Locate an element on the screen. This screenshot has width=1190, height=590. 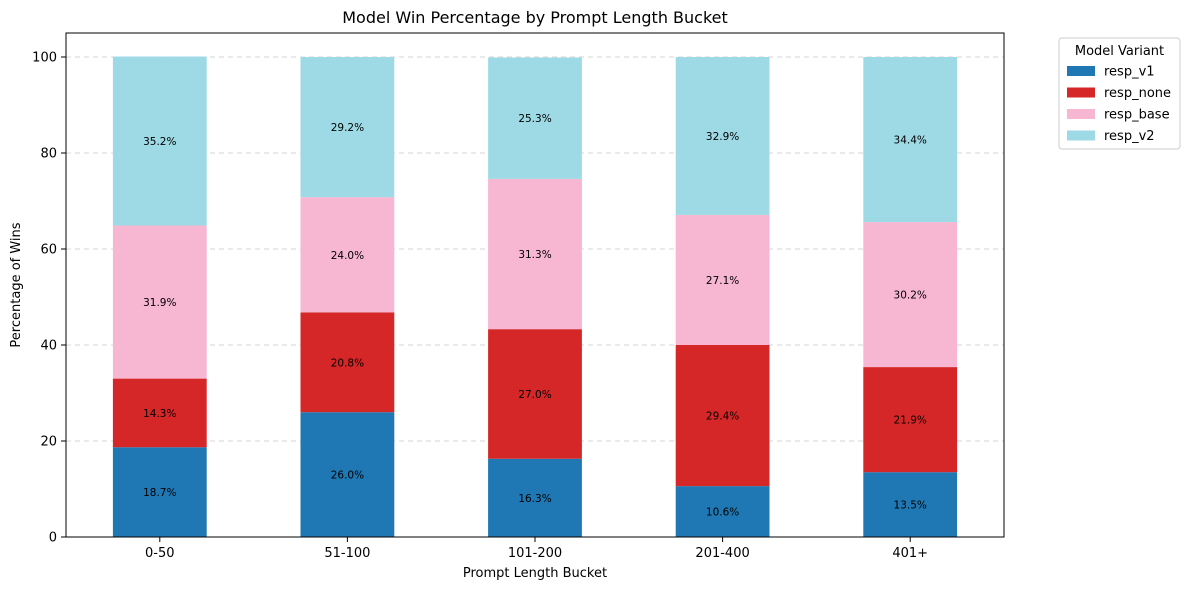
y-tick-label: 80 is located at coordinates (48, 154).